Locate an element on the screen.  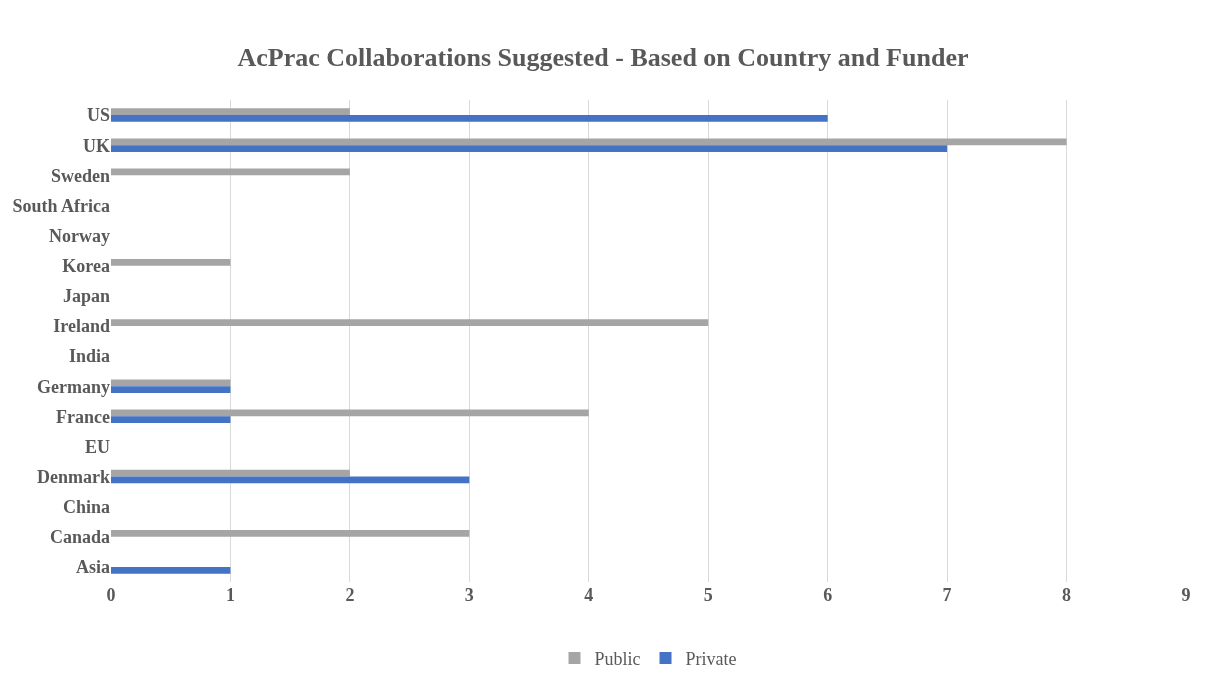
y-tick-label: UK is located at coordinates (96, 145).